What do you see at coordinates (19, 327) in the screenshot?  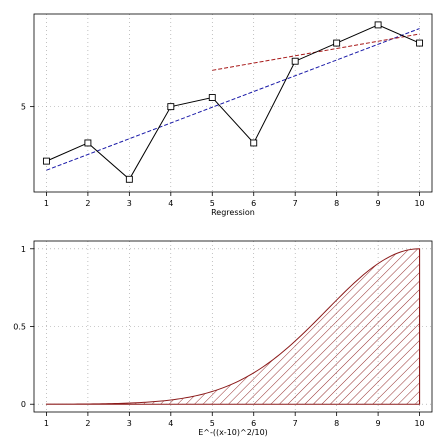 I see `y-tick-label: 0.5` at bounding box center [19, 327].